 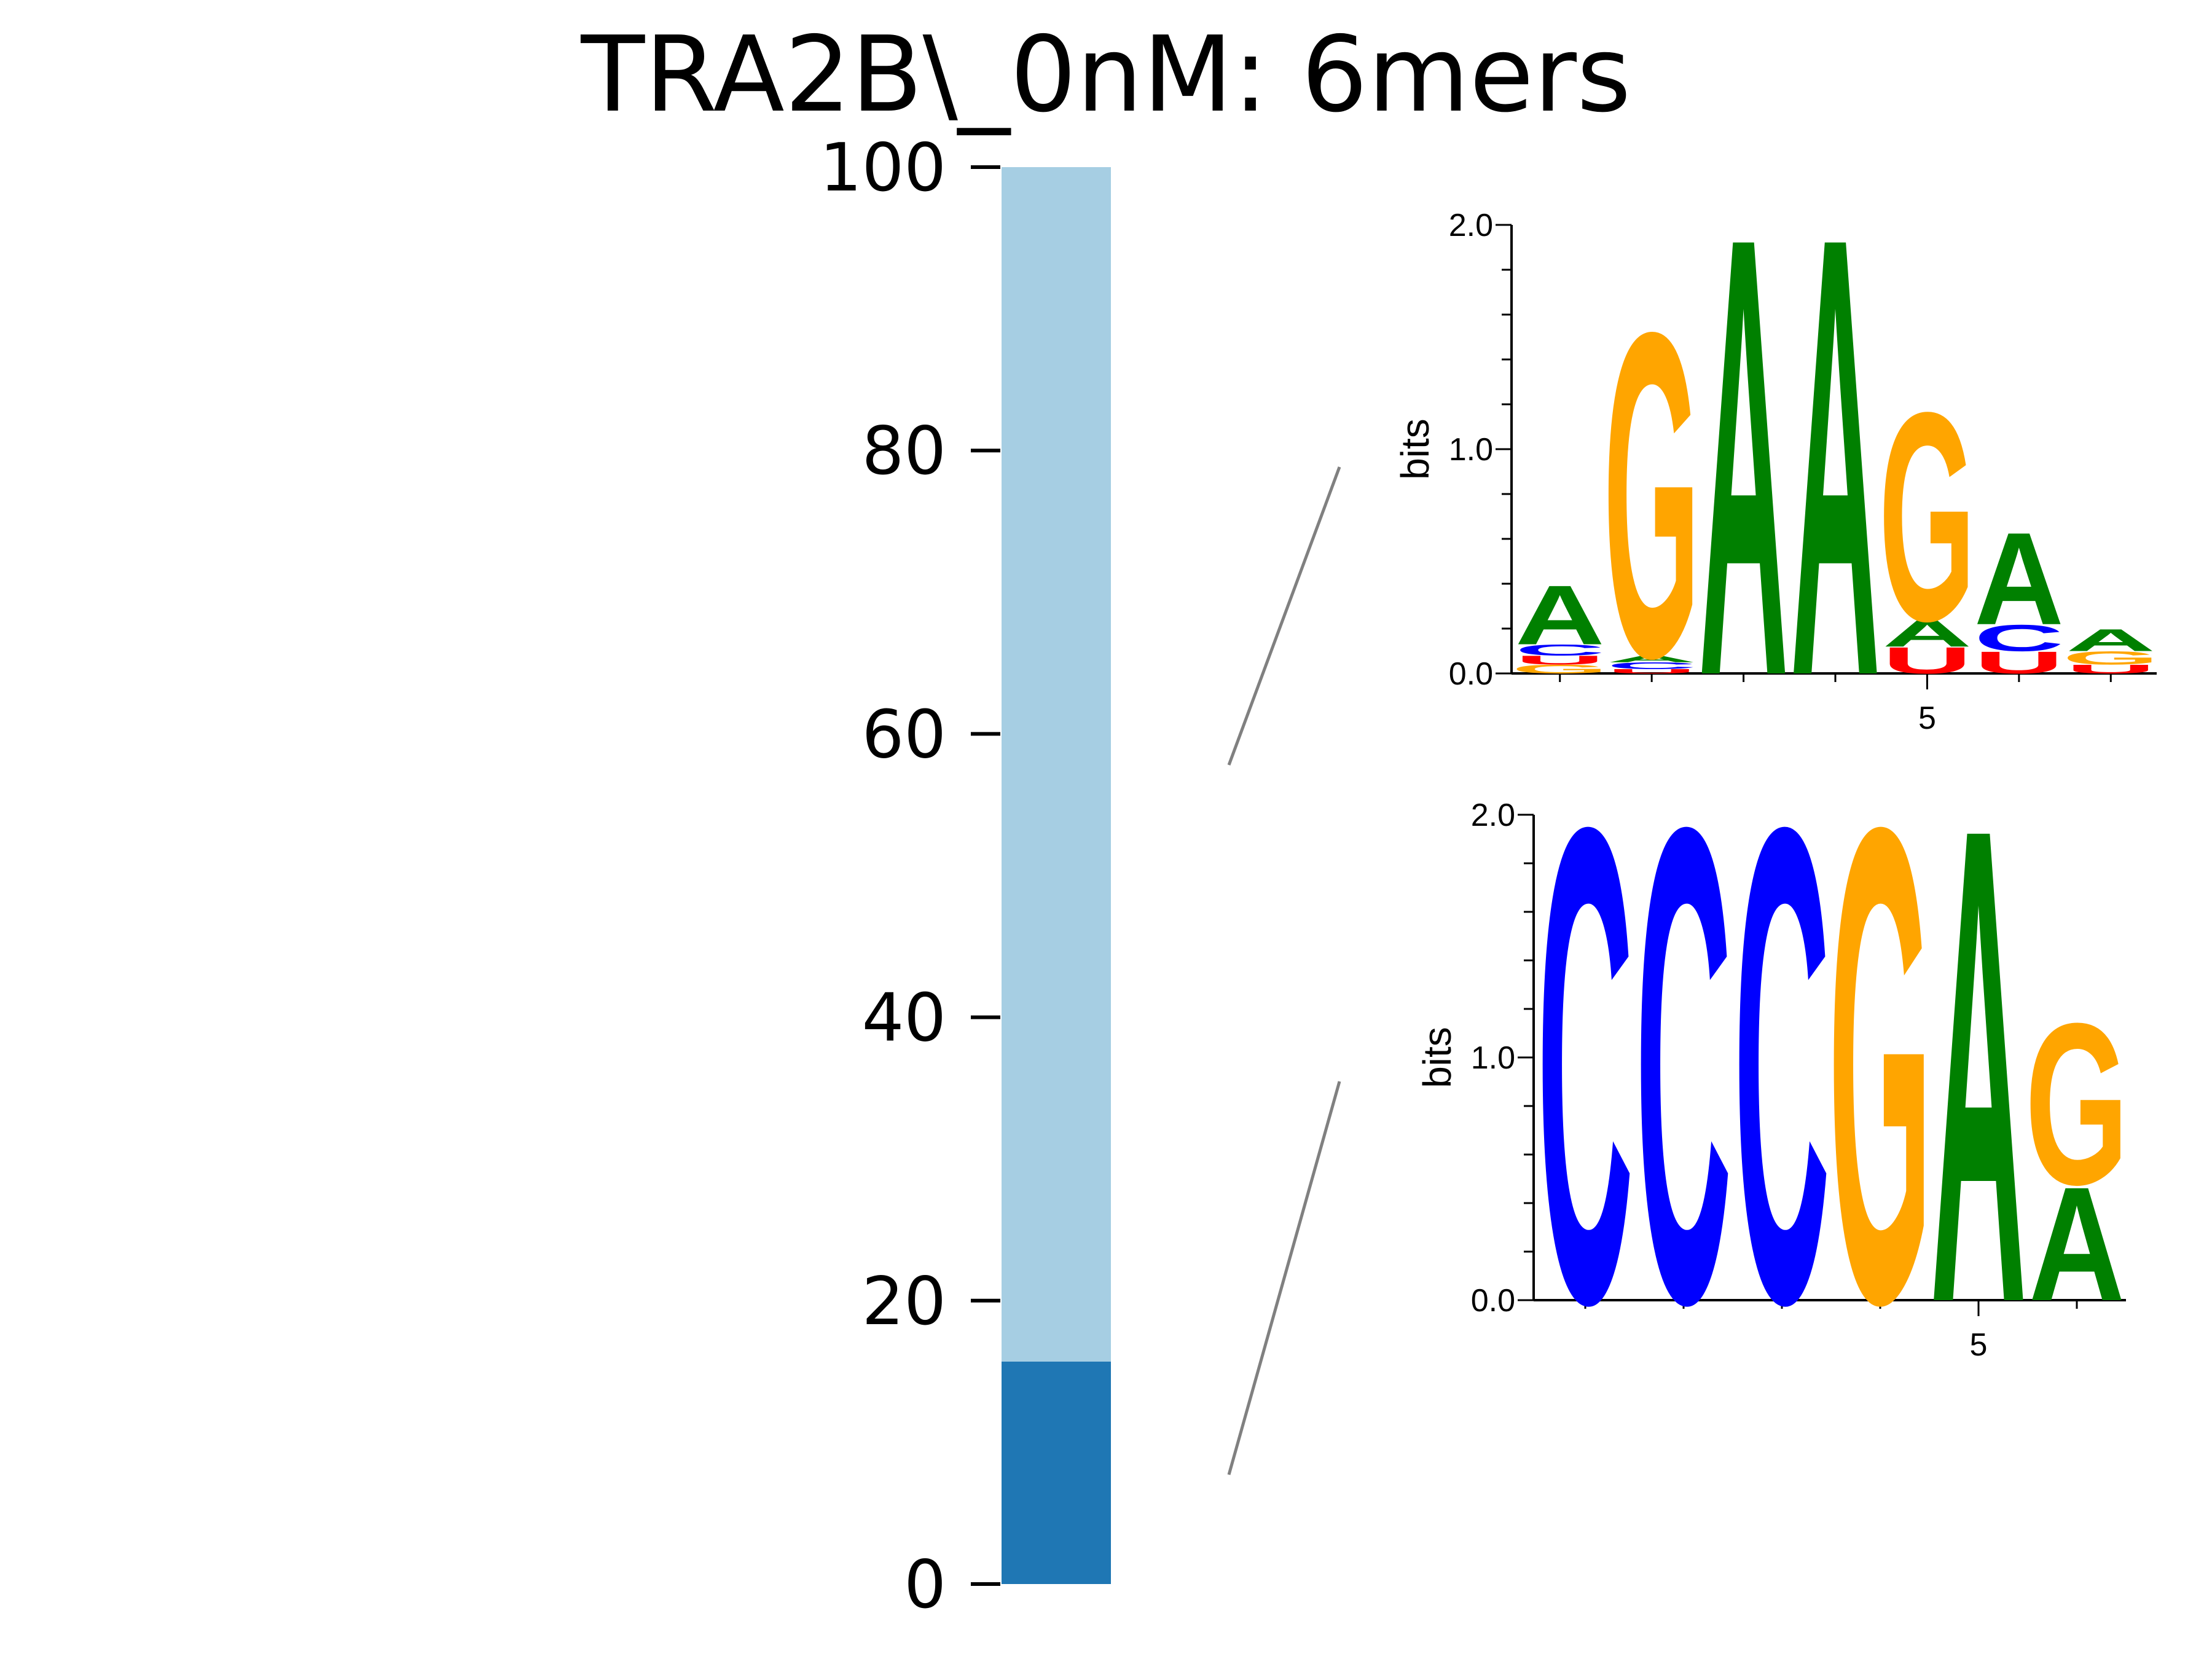 I want to click on chart-title: TRA2B\_0nM: 6mers, so click(x=1105, y=75).